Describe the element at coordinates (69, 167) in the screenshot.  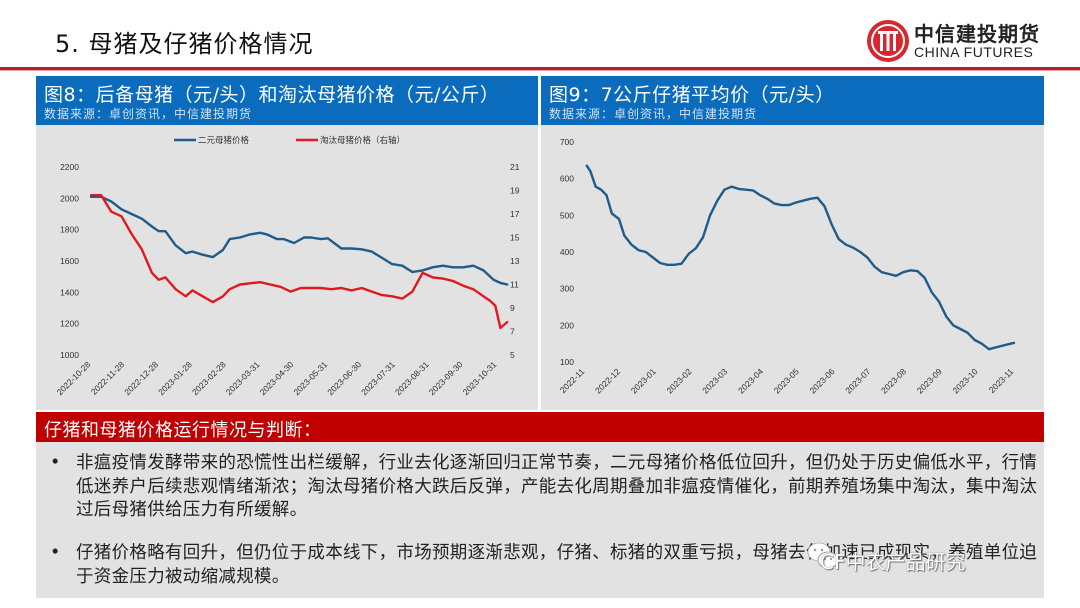
I see `y-tick-label: 2200` at that location.